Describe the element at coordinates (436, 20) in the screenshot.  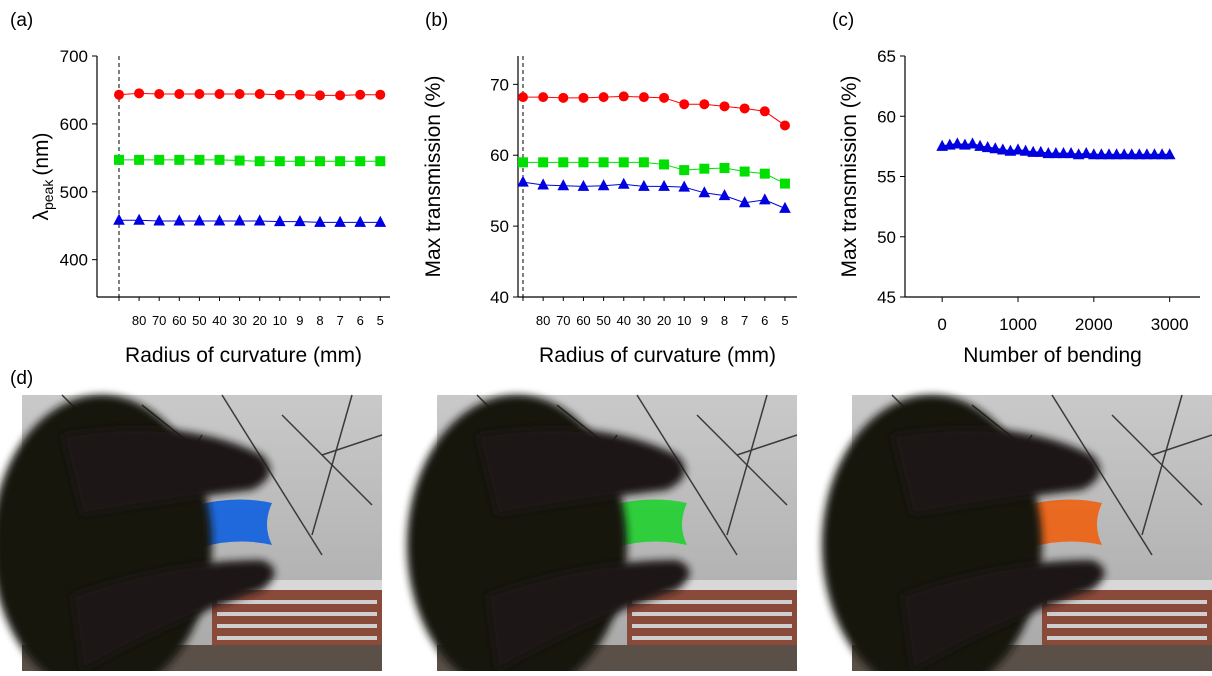
I see `panel-label: (b)` at that location.